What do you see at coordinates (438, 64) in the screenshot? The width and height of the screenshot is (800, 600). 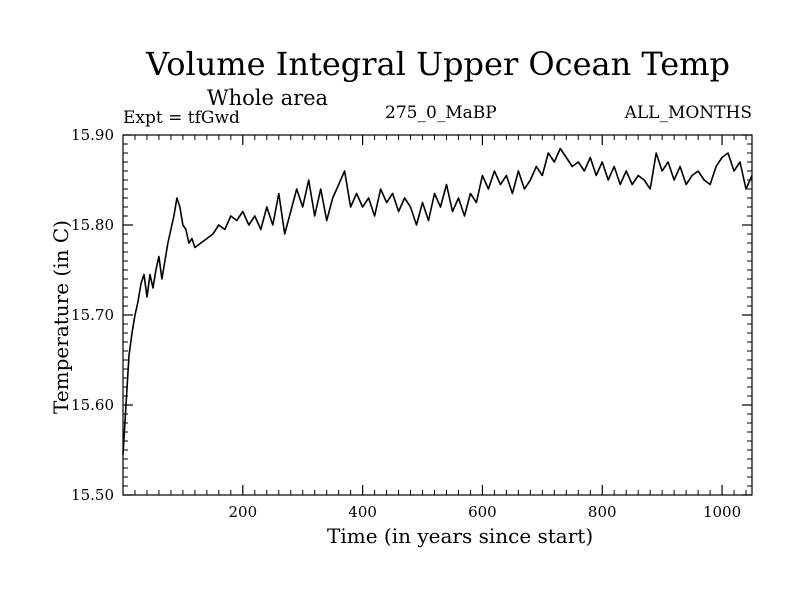 I see `chart-title: Volume Integral Upper Ocean Temp` at bounding box center [438, 64].